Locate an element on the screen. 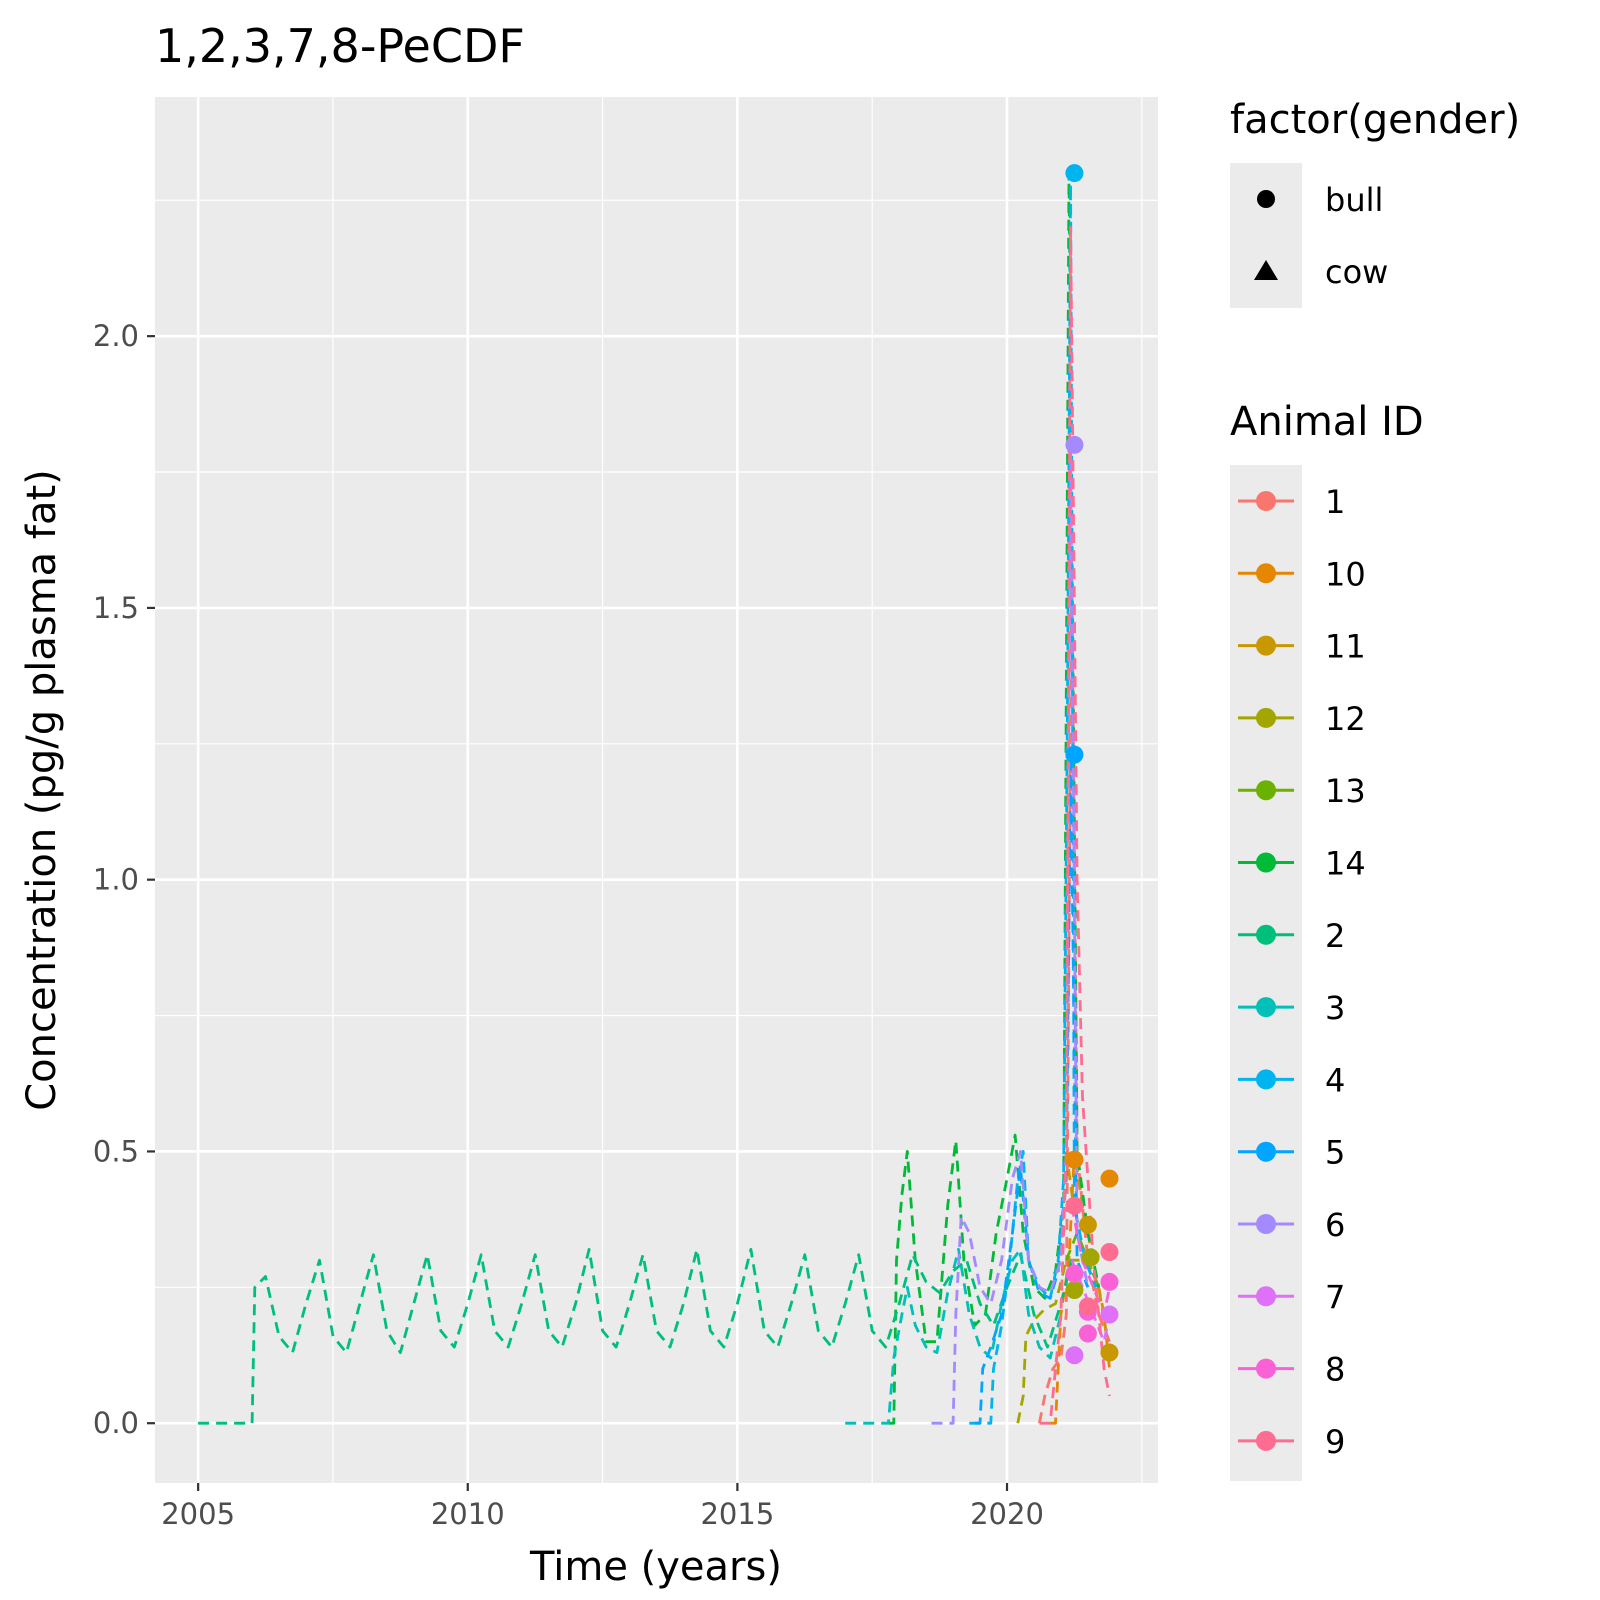 The image size is (1600, 1600). shape-key-cow is located at coordinates (1266, 270).